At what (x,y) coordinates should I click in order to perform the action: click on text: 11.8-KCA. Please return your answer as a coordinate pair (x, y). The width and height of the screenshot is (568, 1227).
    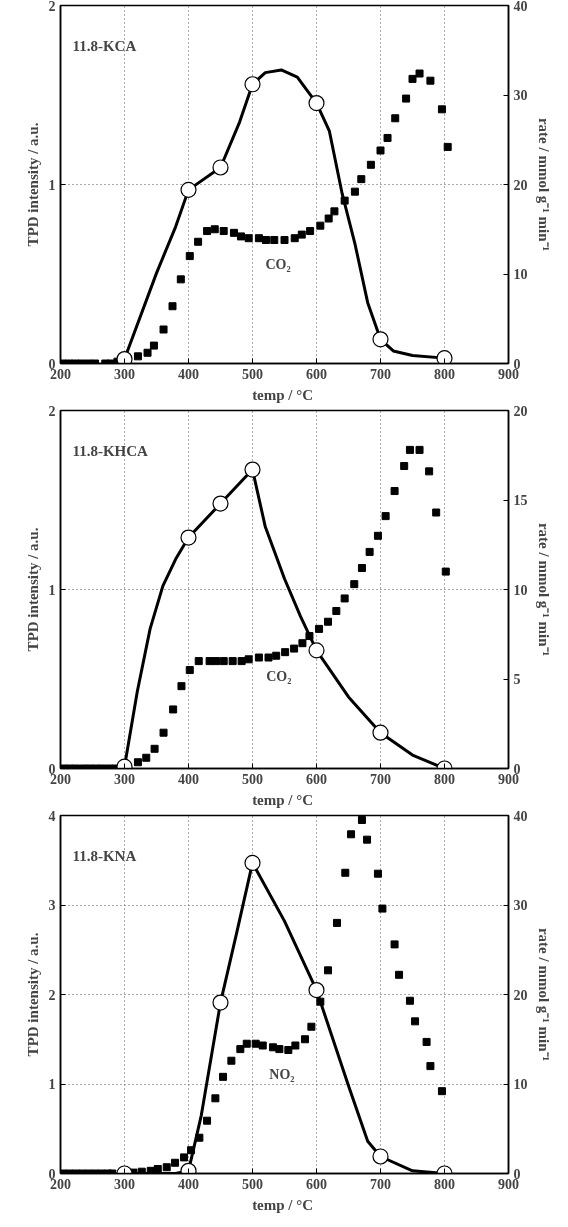
    Looking at the image, I should click on (104, 45).